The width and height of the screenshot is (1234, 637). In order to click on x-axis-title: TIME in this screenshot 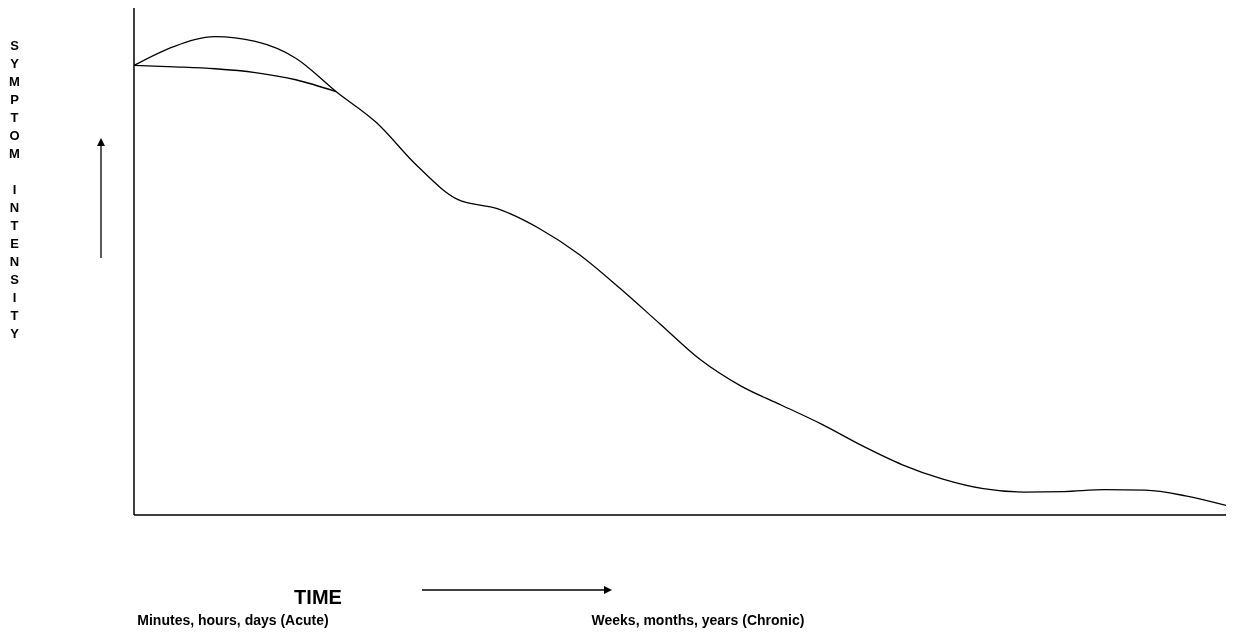, I will do `click(318, 597)`.